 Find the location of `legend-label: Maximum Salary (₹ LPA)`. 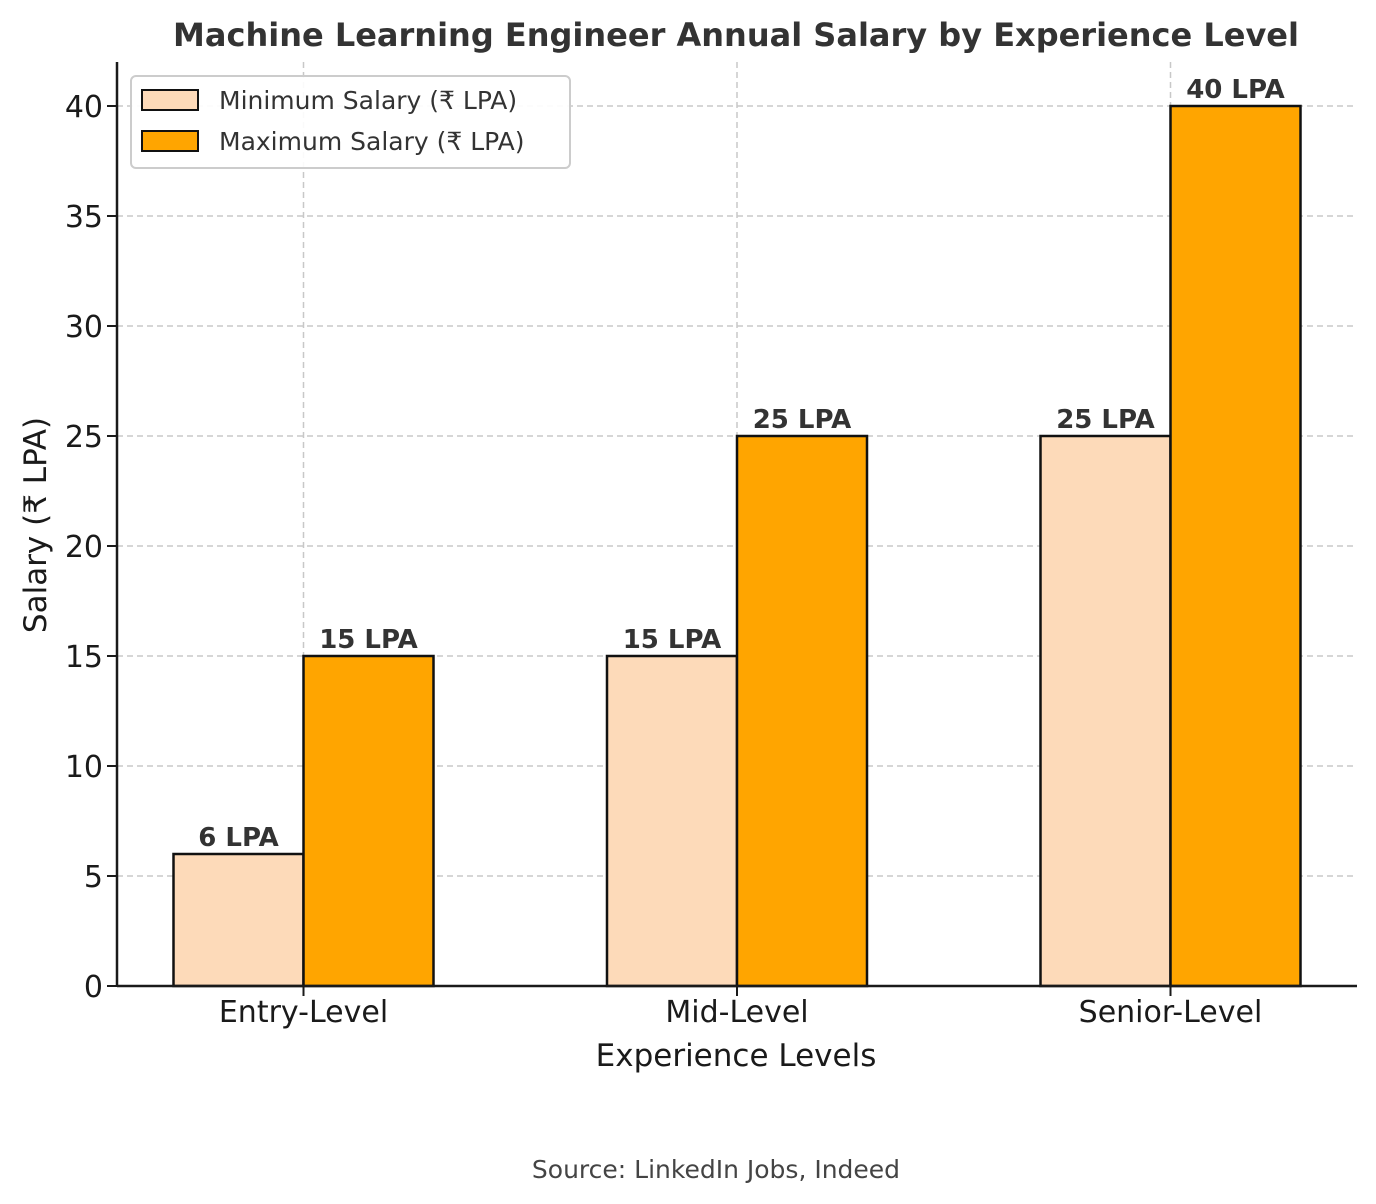

legend-label: Maximum Salary (₹ LPA) is located at coordinates (371, 141).